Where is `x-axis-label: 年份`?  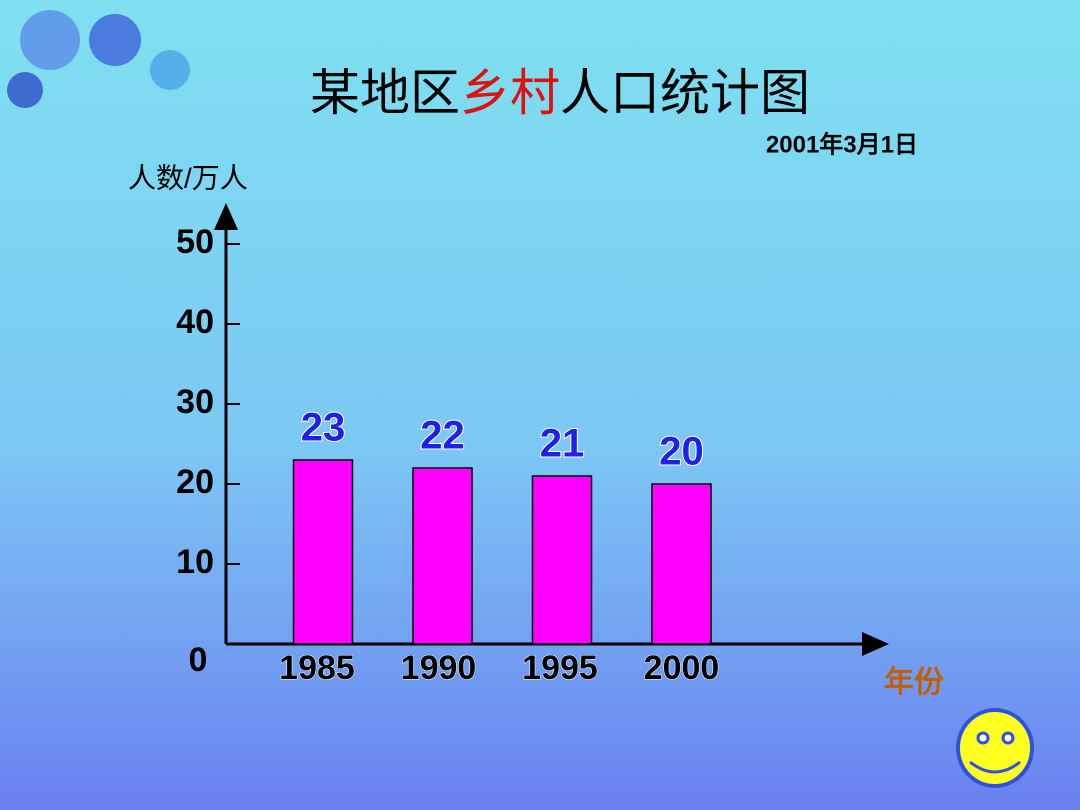
x-axis-label: 年份 is located at coordinates (914, 682).